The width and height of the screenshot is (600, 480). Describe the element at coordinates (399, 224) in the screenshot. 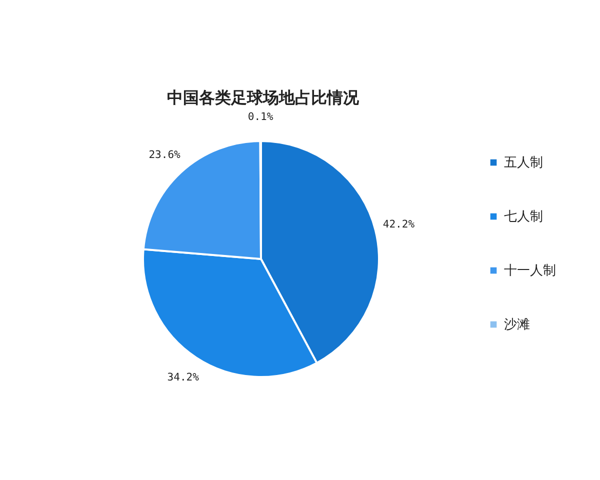

I see `data-label: 42.2%` at that location.